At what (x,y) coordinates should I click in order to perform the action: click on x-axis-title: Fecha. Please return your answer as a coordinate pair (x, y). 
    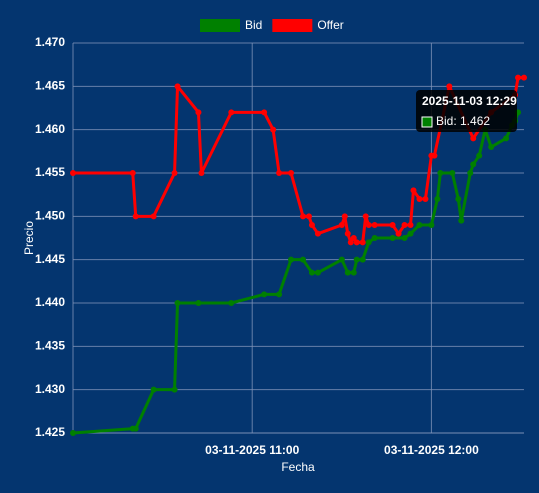
    Looking at the image, I should click on (298, 467).